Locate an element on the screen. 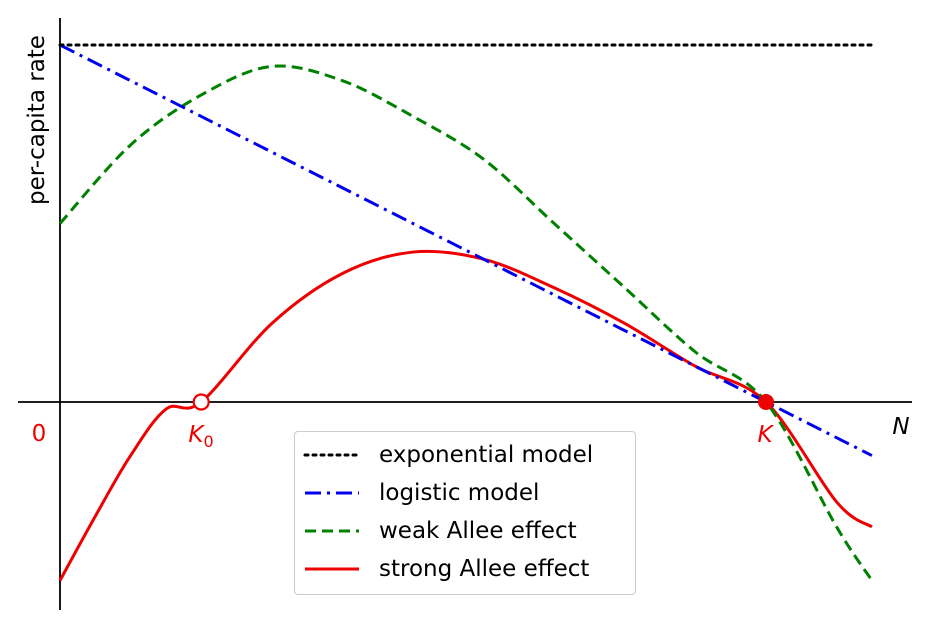 The width and height of the screenshot is (931, 633). legend-item-weak-allee: weak Allee effect is located at coordinates (465, 530).